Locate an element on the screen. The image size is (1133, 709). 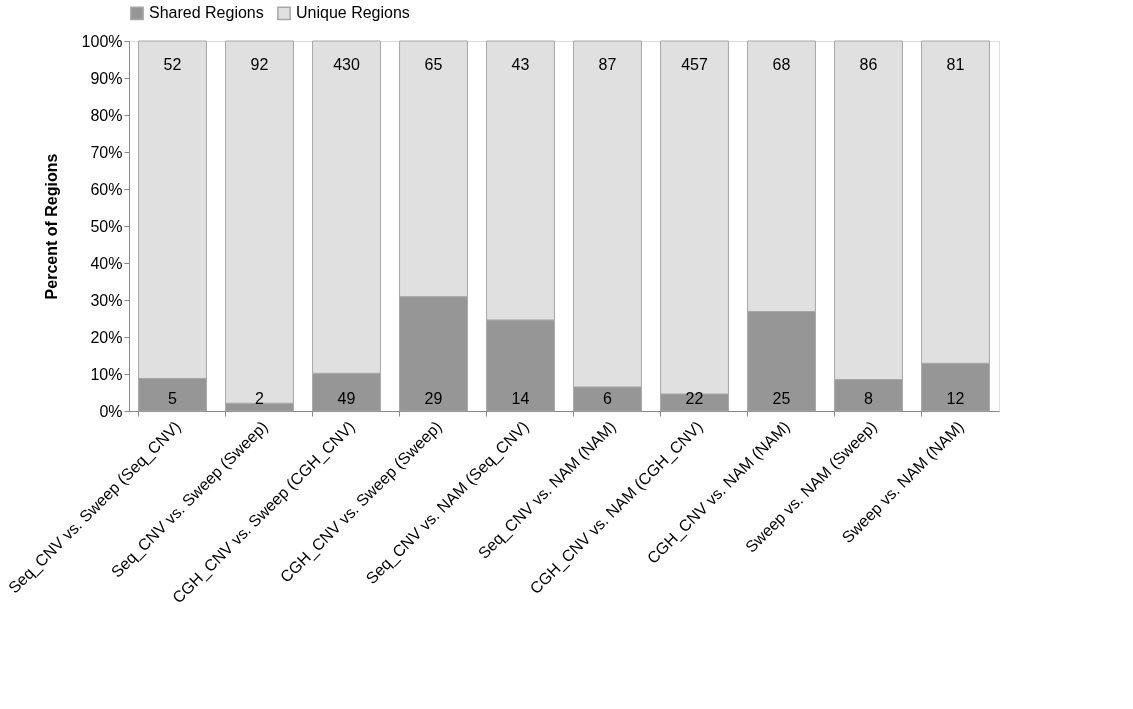
annotation: 29 is located at coordinates (433, 398).